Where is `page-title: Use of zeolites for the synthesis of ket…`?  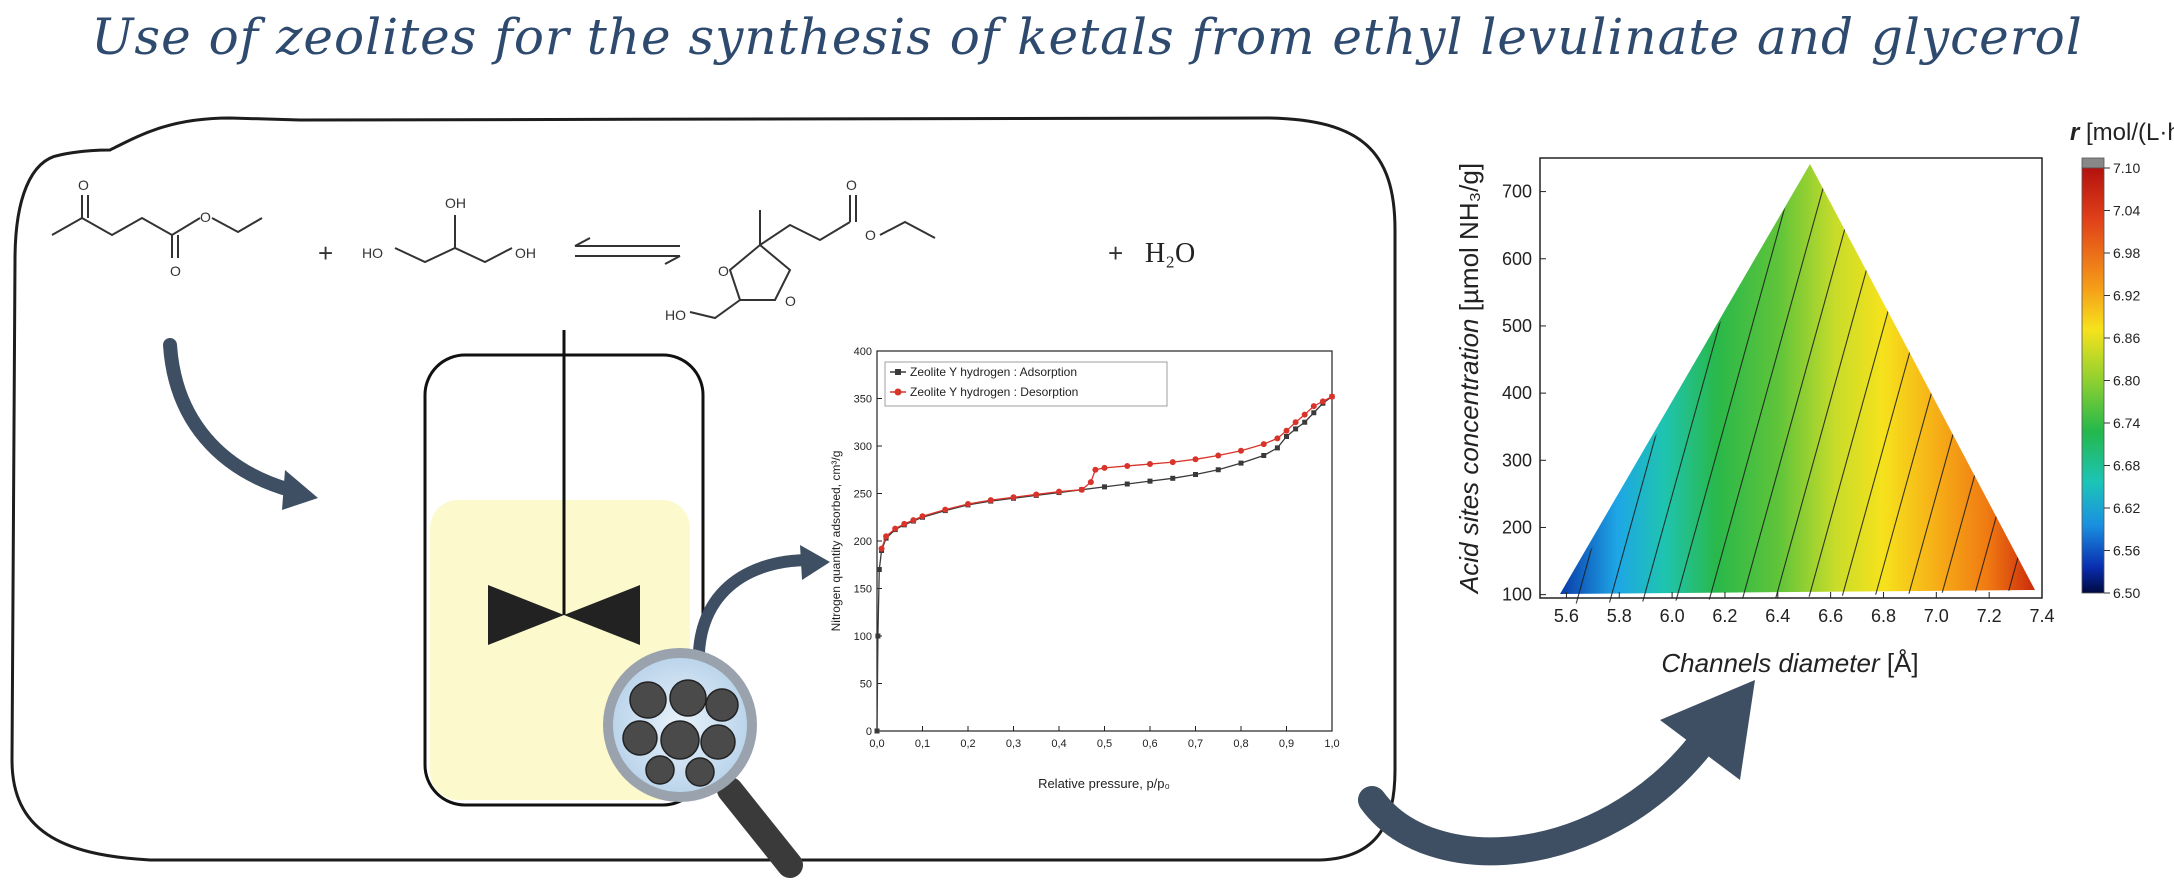 page-title: Use of zeolites for the synthesis of ket… is located at coordinates (1087, 37).